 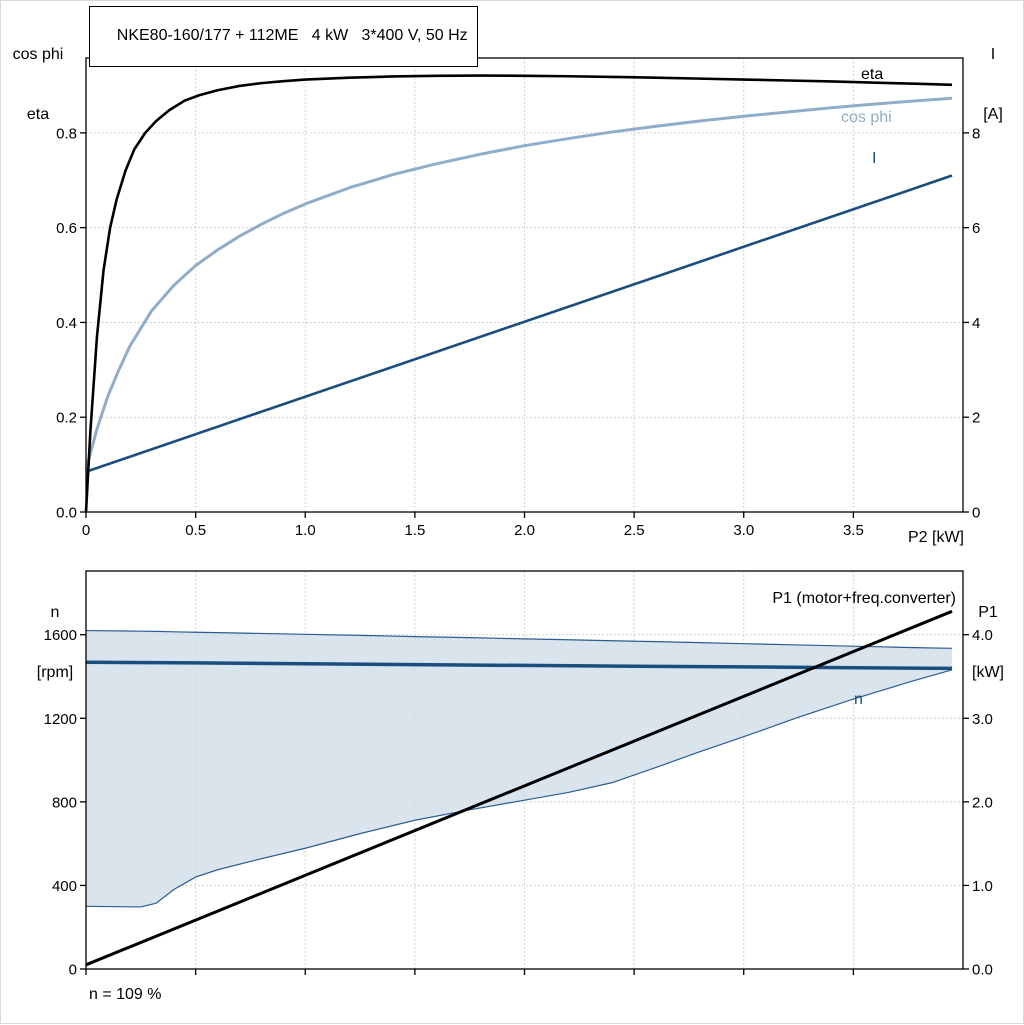 I want to click on right-tick-label: 0, so click(x=976, y=513).